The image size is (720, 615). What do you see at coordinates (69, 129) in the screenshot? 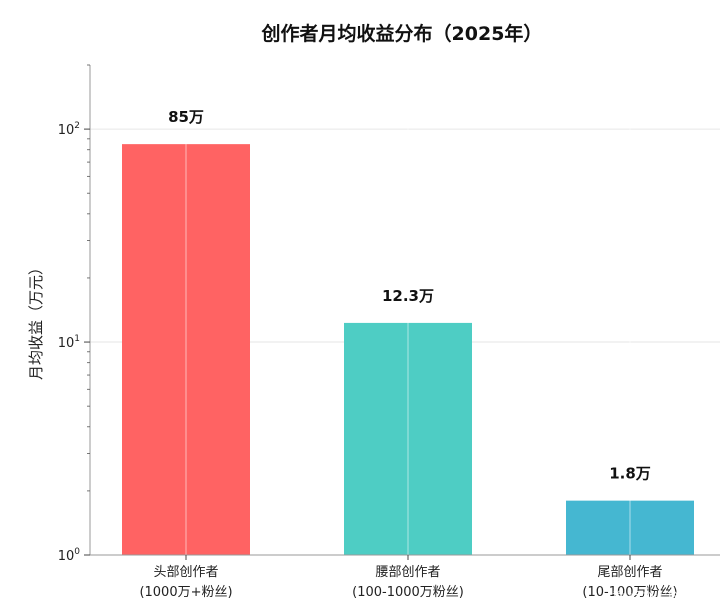
I see `y-tick-label: 10²` at bounding box center [69, 129].